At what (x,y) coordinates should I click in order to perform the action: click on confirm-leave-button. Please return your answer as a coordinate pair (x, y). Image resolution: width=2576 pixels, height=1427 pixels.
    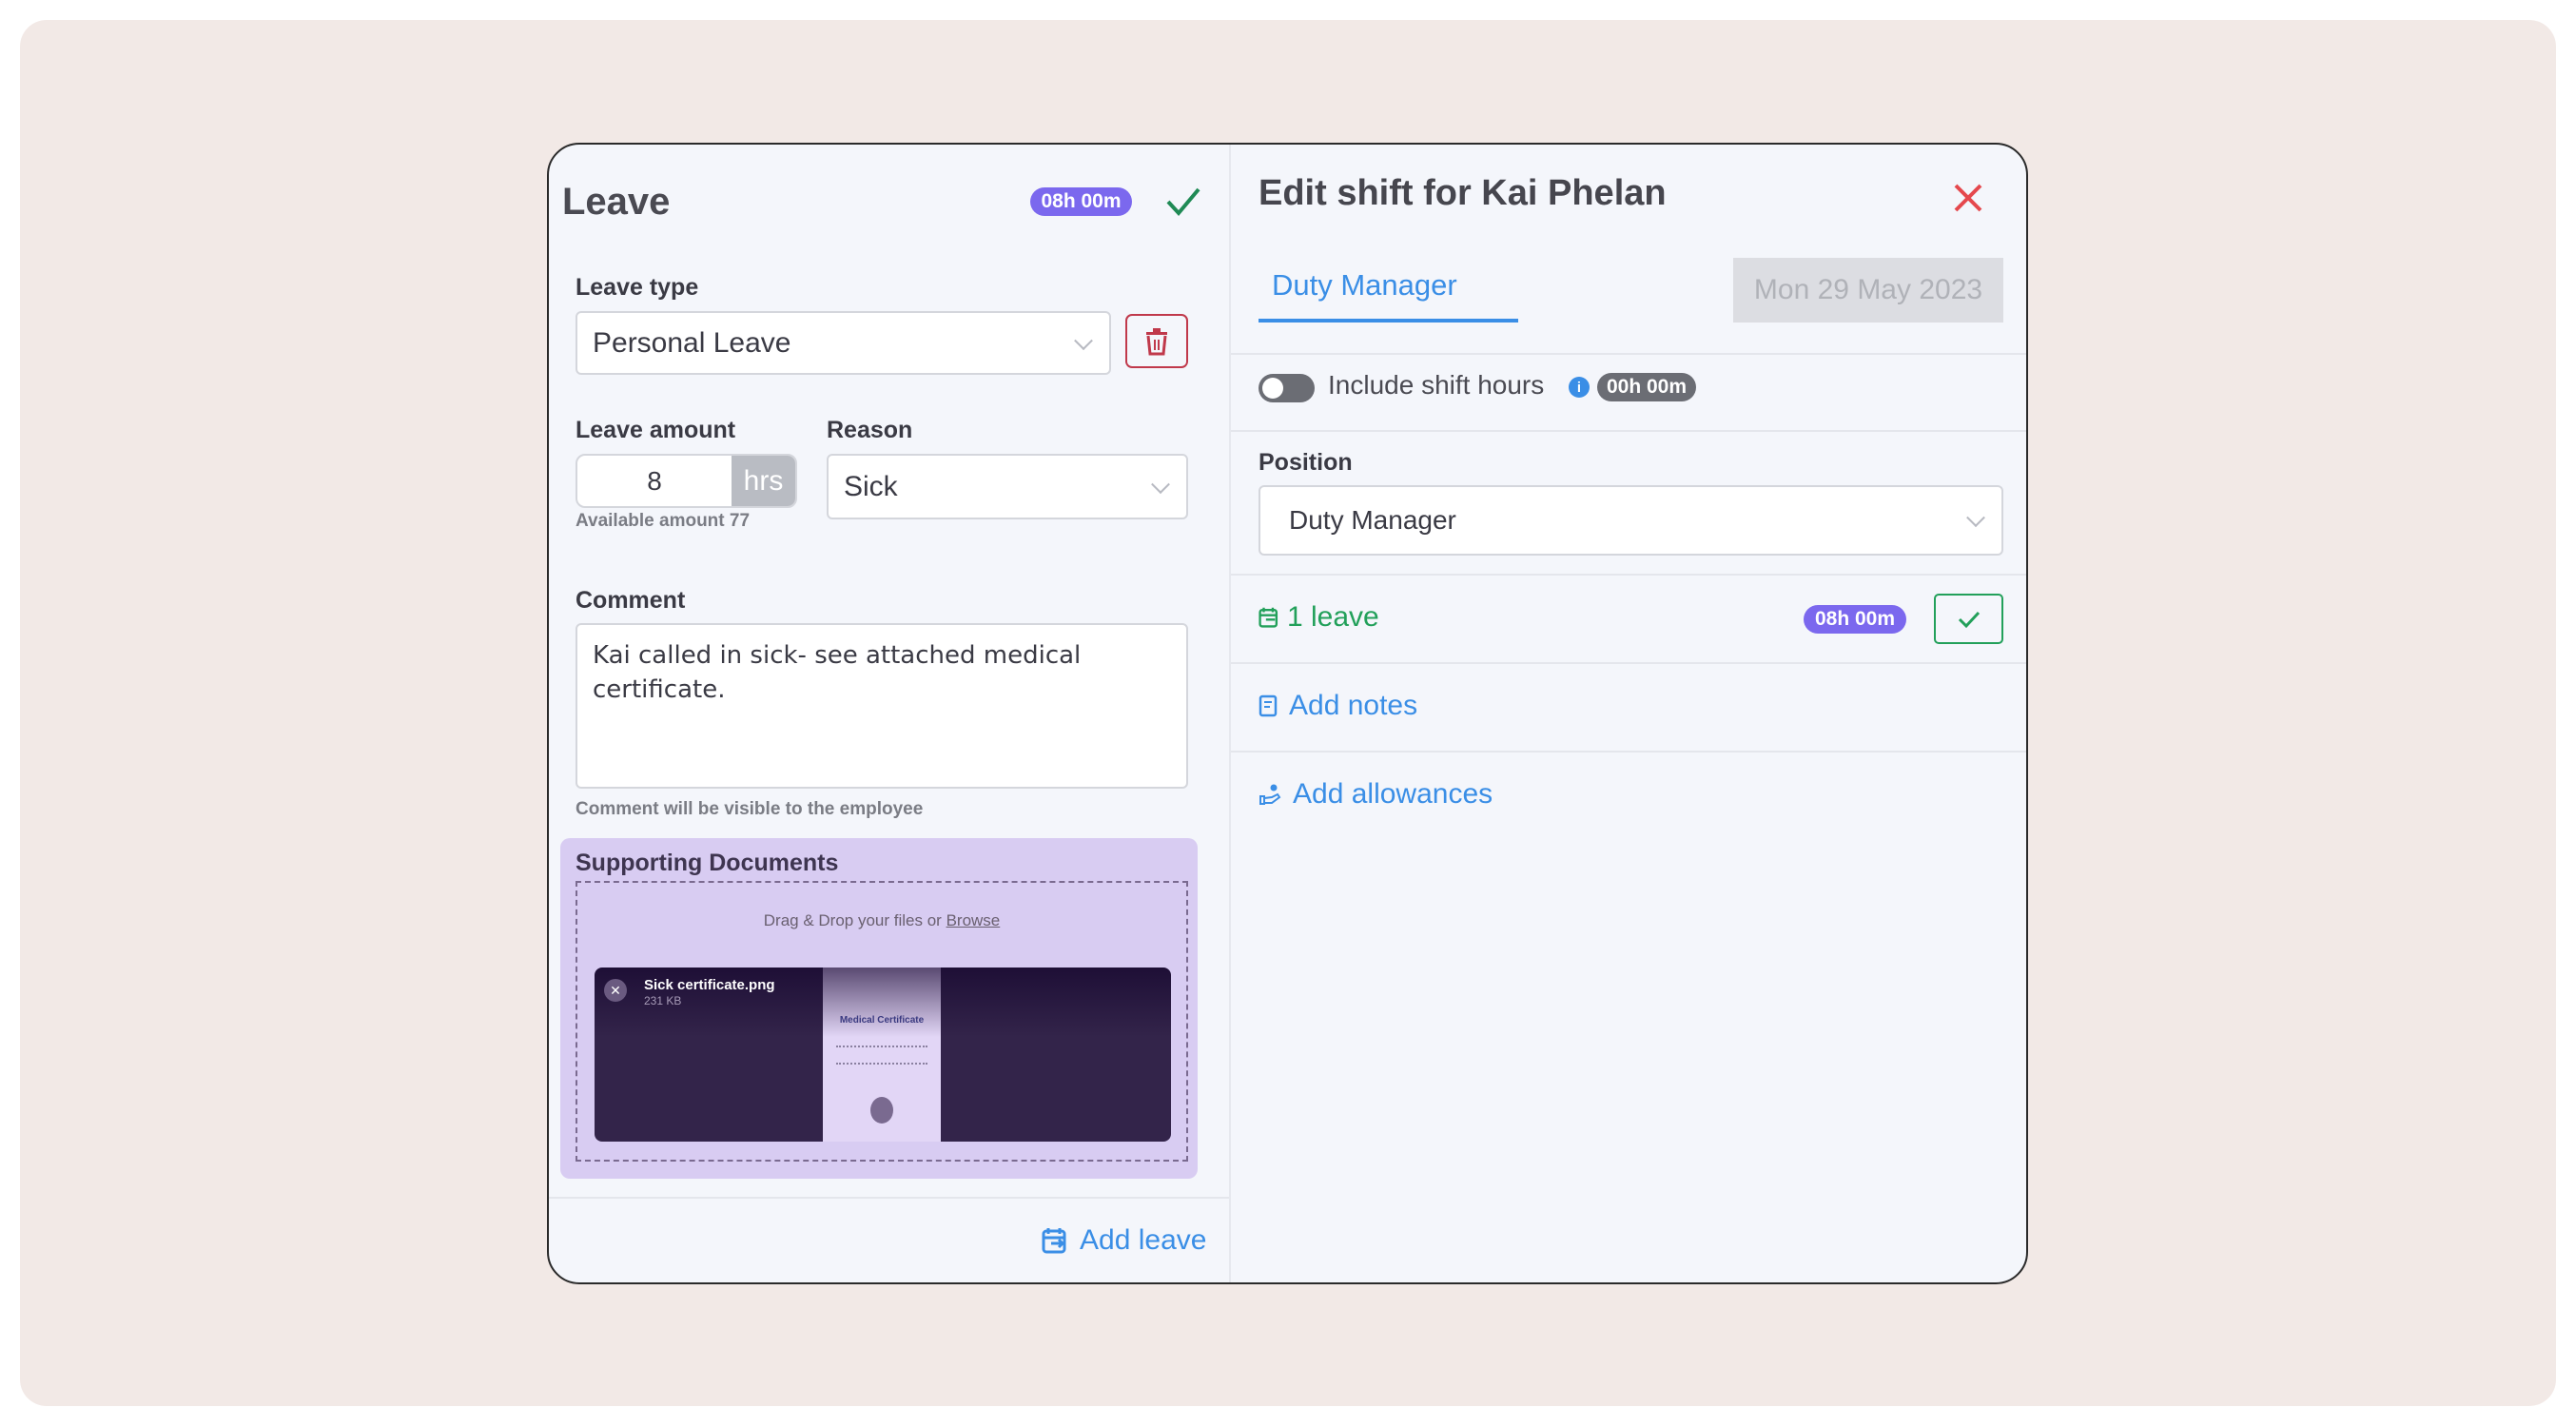
    Looking at the image, I should click on (1969, 619).